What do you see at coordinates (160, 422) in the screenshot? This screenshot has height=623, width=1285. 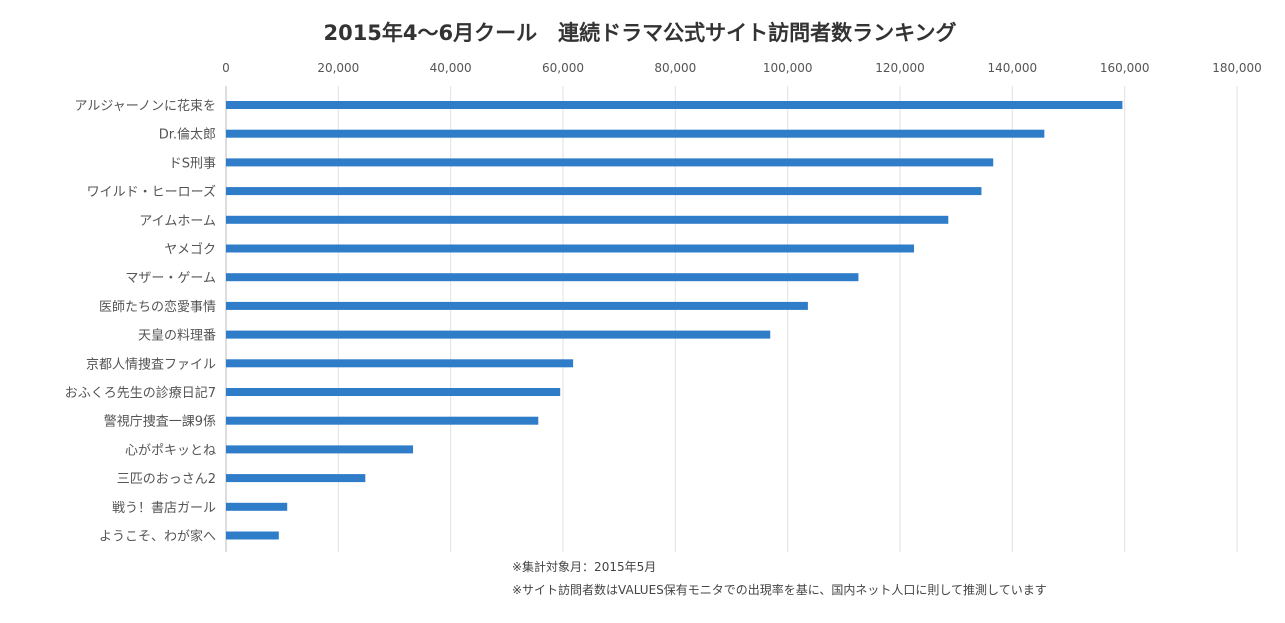 I see `category-label: 警視庁捜査一課9係` at bounding box center [160, 422].